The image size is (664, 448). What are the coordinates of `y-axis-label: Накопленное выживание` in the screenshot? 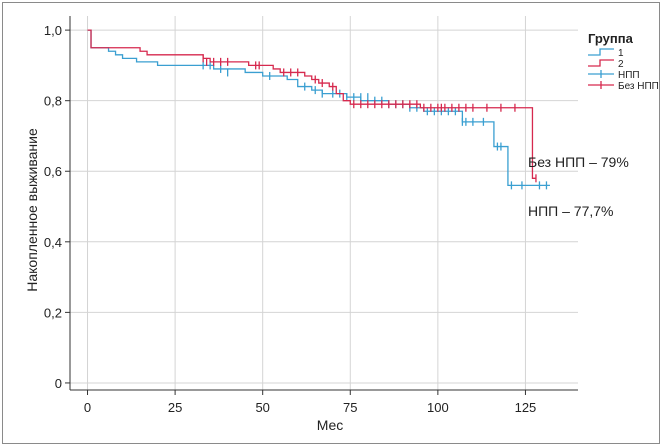 It's located at (32, 210).